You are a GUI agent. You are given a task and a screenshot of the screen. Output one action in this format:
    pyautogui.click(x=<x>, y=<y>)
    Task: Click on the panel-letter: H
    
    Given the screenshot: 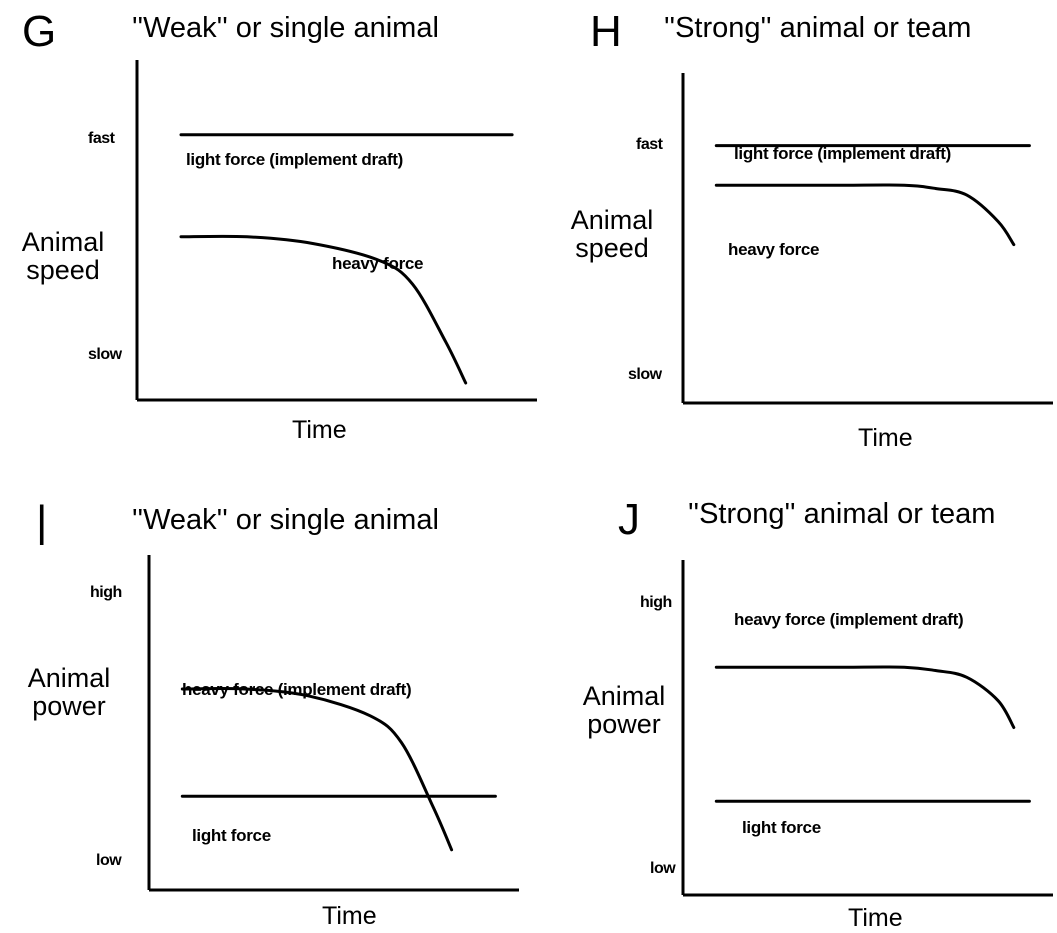 What is the action you would take?
    pyautogui.click(x=606, y=31)
    